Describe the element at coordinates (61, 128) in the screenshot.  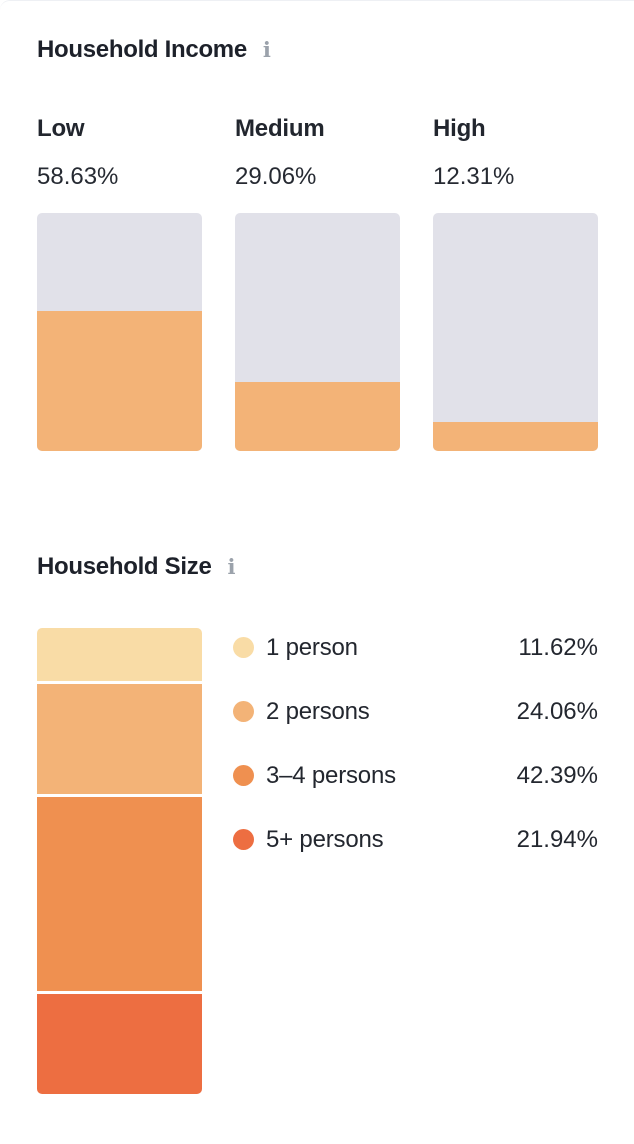
I see `income-category-label: Low` at that location.